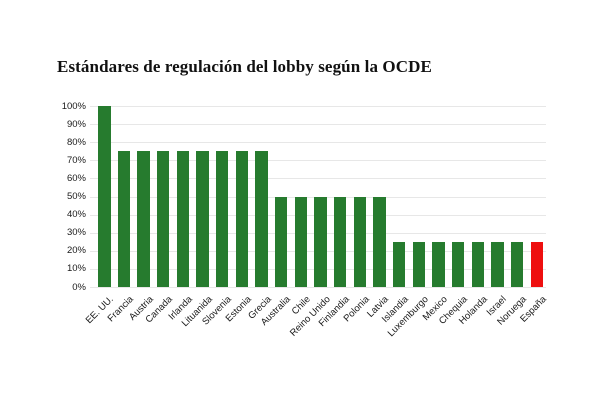 The height and width of the screenshot is (400, 600). I want to click on bar-ee-uu-, so click(104, 196).